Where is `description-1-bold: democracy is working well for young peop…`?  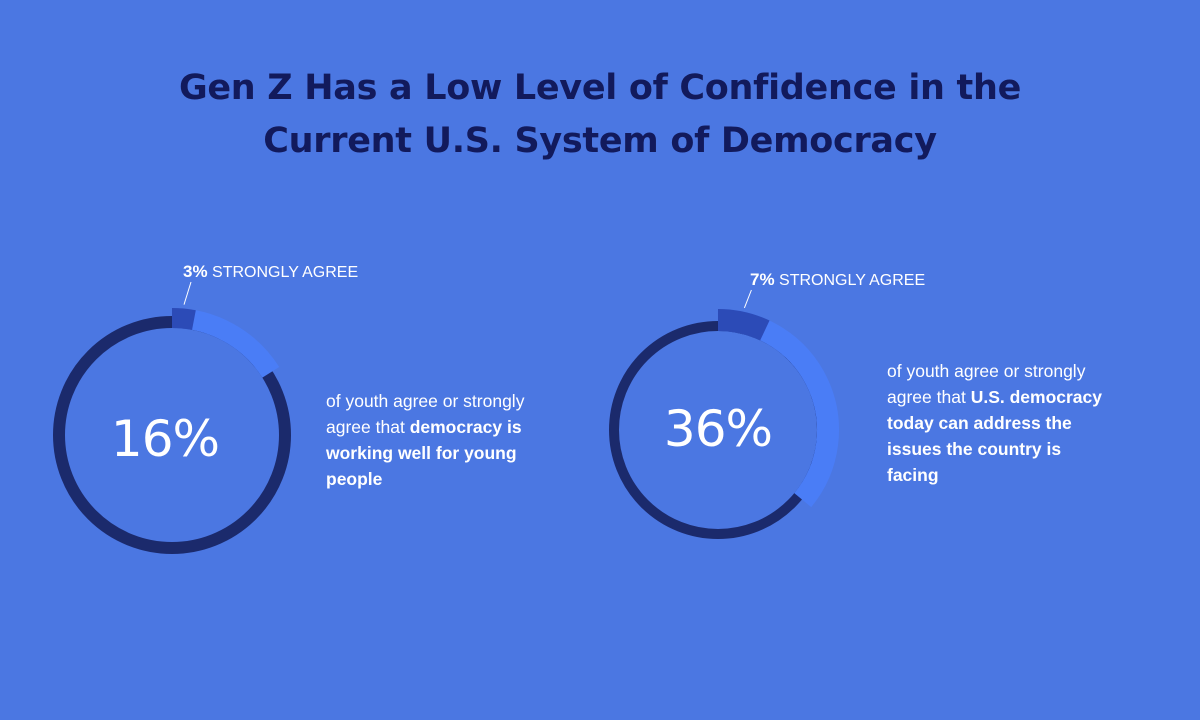
description-1-bold: democracy is working well for young peop… is located at coordinates (424, 453).